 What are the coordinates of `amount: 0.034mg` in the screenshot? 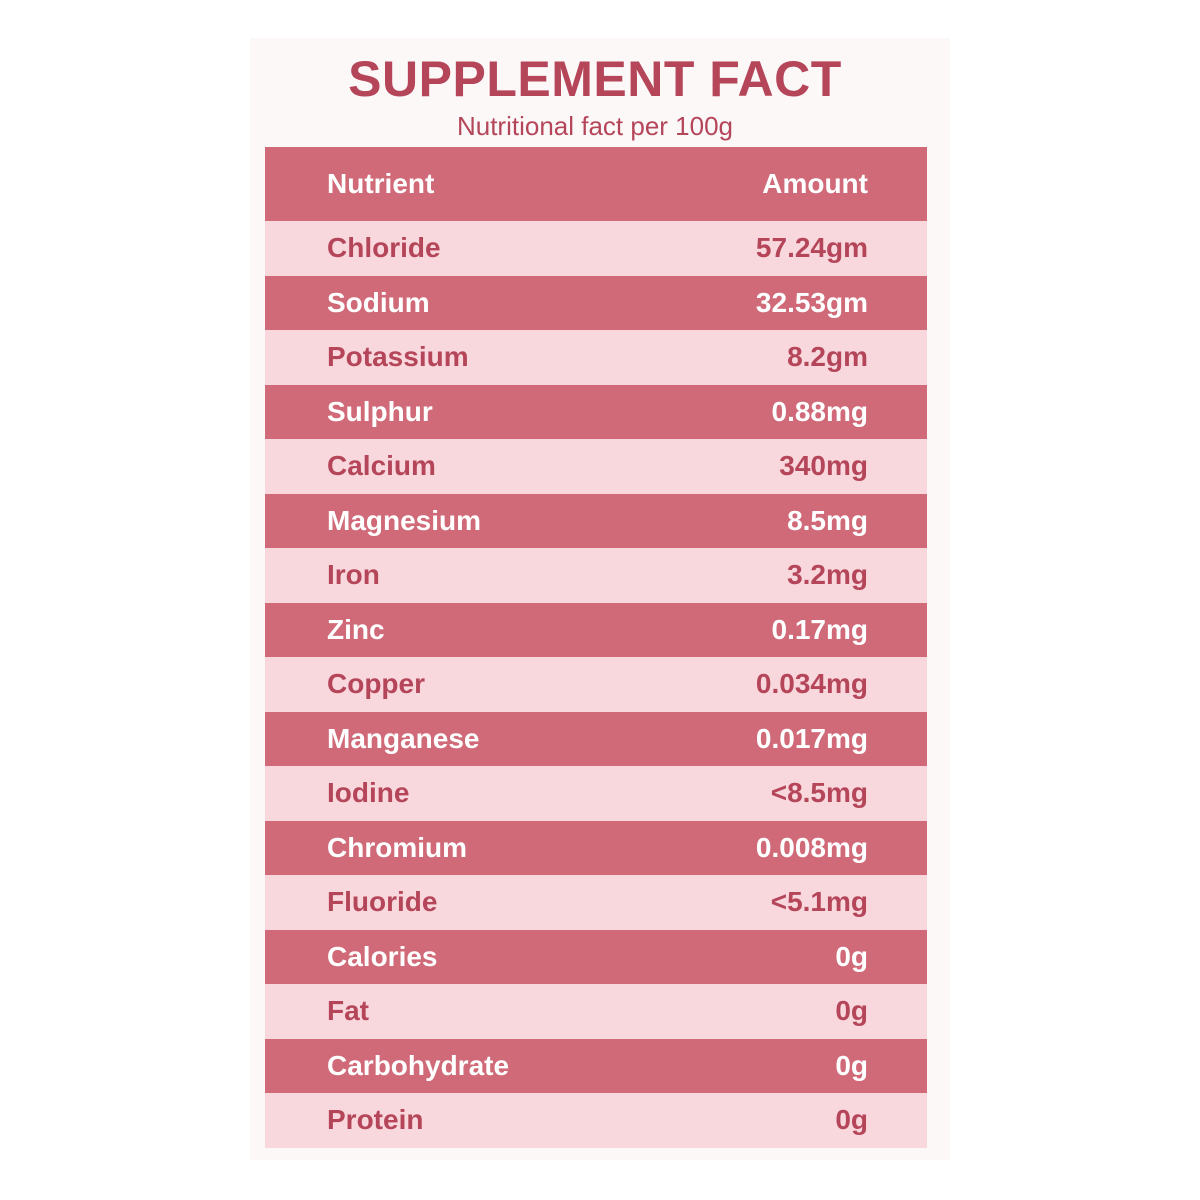 It's located at (811, 684).